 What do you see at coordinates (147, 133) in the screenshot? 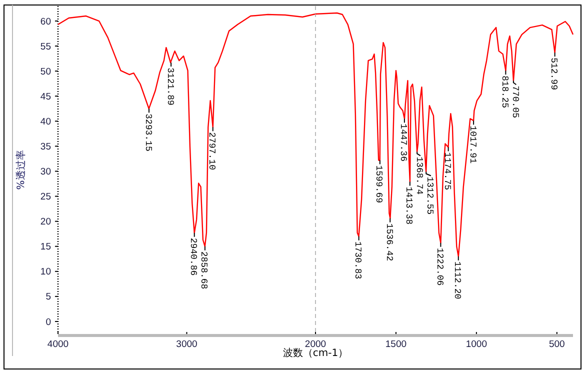
I see `annotation: 3293.15` at bounding box center [147, 133].